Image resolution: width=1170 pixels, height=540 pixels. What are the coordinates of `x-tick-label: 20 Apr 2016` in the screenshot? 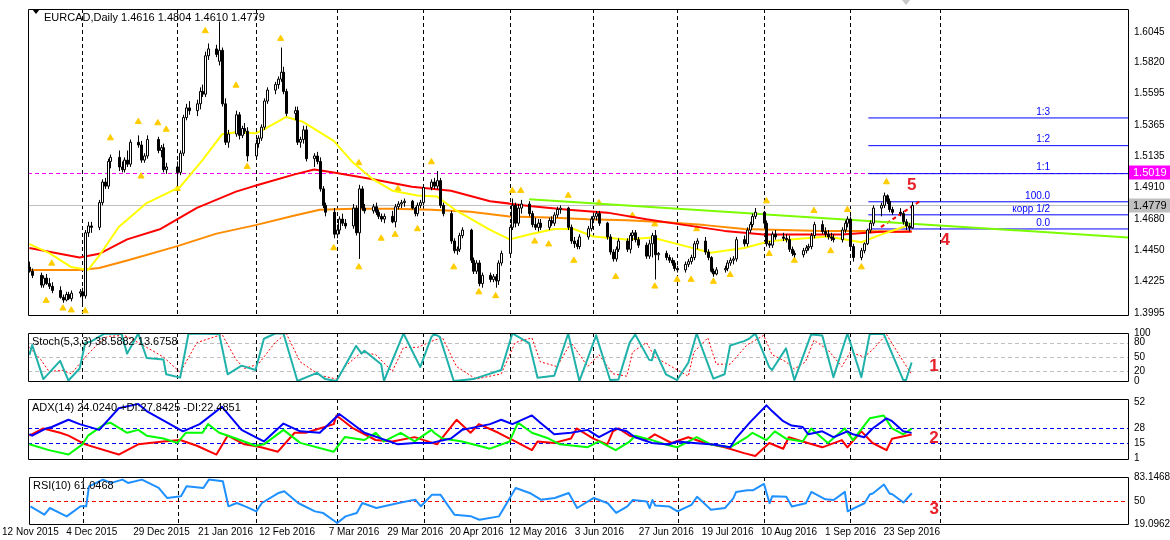 It's located at (477, 531).